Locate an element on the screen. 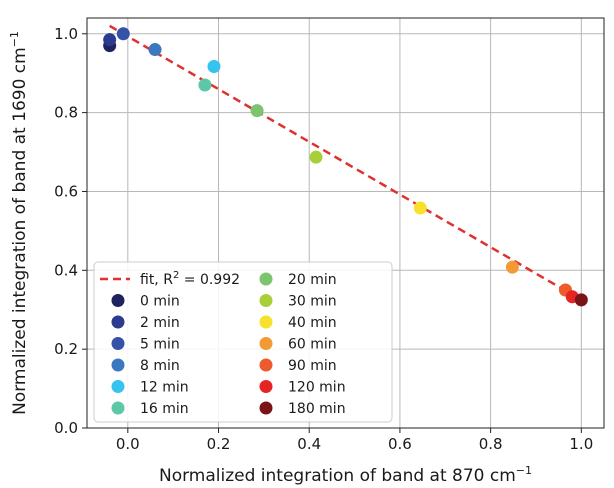  y-tick-label: 1.0 is located at coordinates (66, 34).